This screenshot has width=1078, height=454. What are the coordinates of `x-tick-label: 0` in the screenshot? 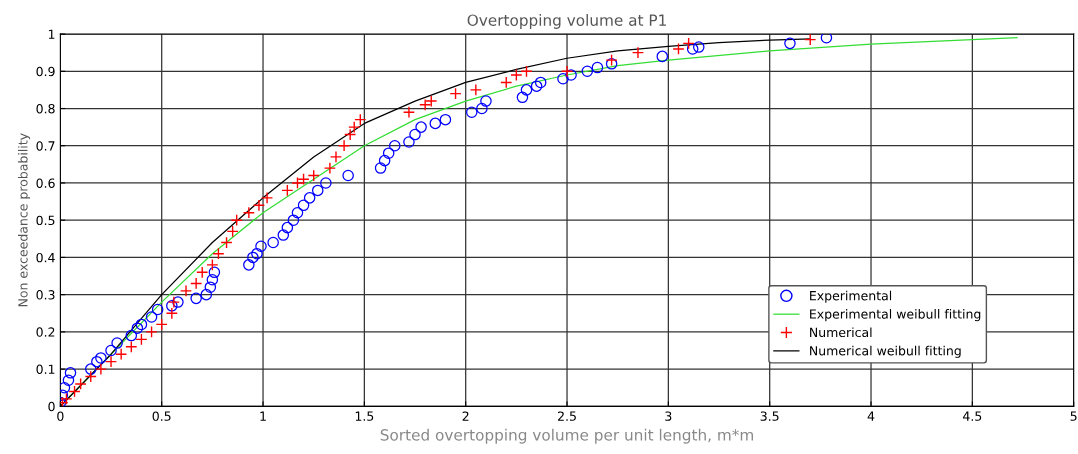 It's located at (60, 416).